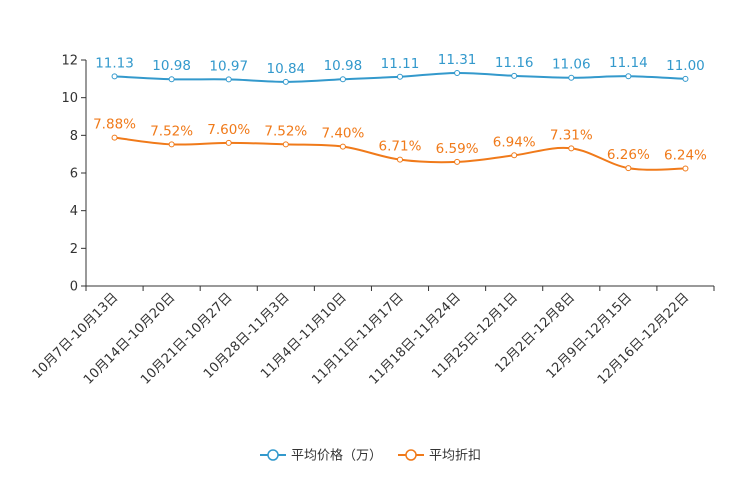 Image resolution: width=744 pixels, height=496 pixels. Describe the element at coordinates (514, 63) in the screenshot. I see `price-data-label: 11.16` at that location.